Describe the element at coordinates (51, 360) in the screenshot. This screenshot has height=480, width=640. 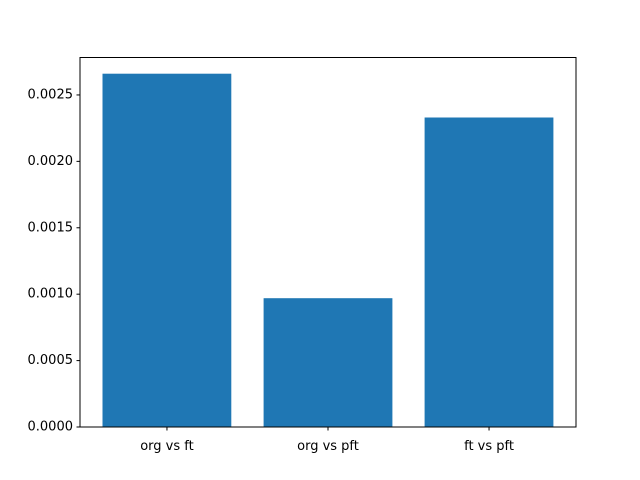
I see `y-tick-label: 0.0005` at that location.